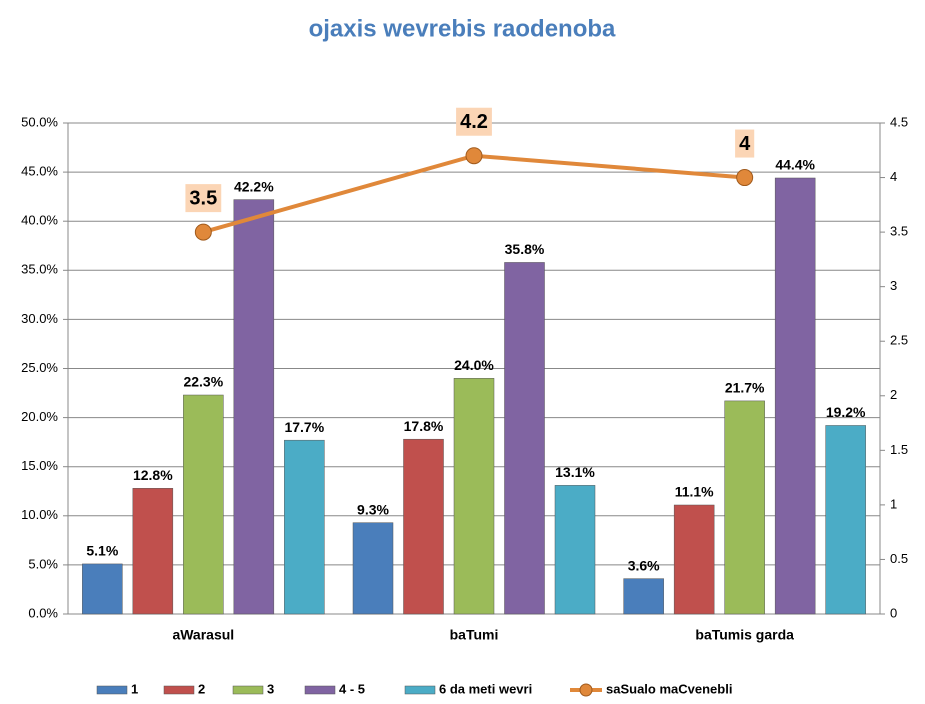  Describe the element at coordinates (474, 365) in the screenshot. I see `value-label: 24.0%` at that location.